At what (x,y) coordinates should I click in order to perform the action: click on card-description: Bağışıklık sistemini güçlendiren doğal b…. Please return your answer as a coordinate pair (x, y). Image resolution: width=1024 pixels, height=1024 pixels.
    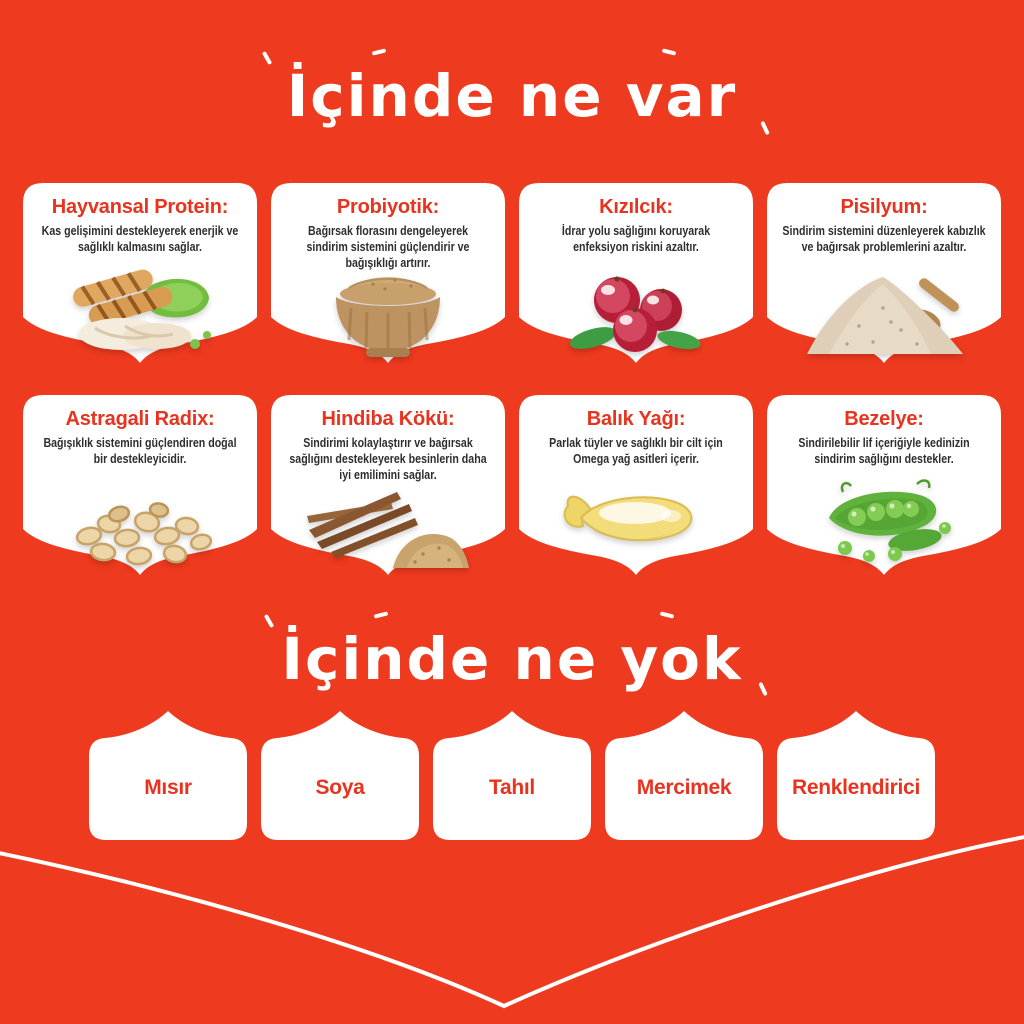
    Looking at the image, I should click on (140, 451).